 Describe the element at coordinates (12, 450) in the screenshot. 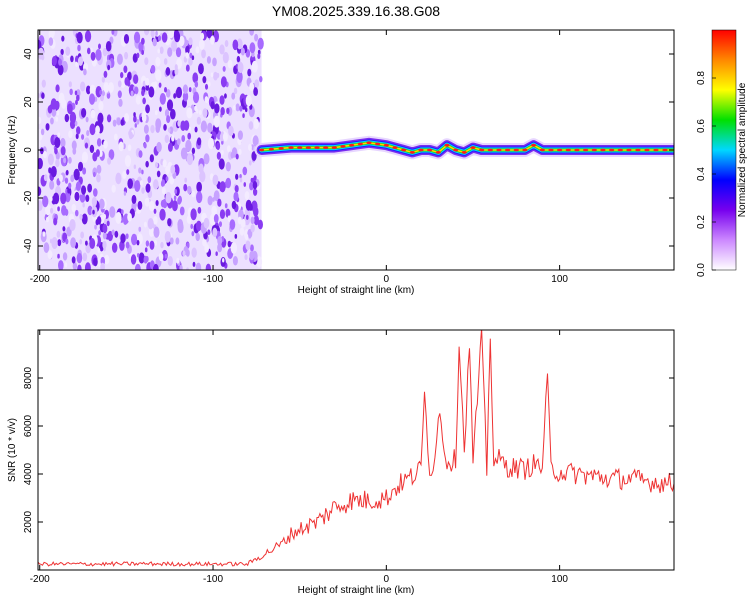

I see `snr-y-axis-label: SNR (10 * v/v)` at that location.